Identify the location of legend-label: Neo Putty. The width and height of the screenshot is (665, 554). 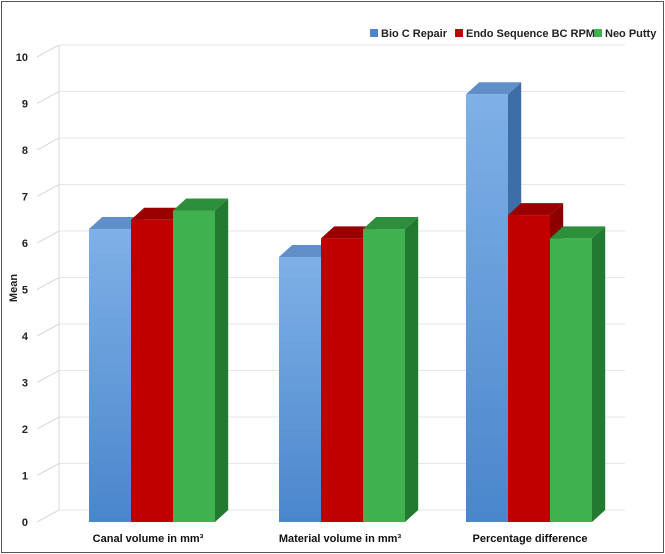
(631, 34).